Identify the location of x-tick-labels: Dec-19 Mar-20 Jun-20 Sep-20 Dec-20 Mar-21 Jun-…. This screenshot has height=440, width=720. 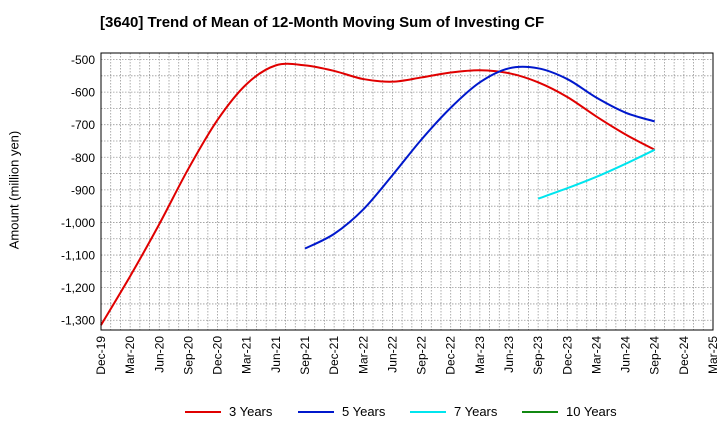
(407, 355).